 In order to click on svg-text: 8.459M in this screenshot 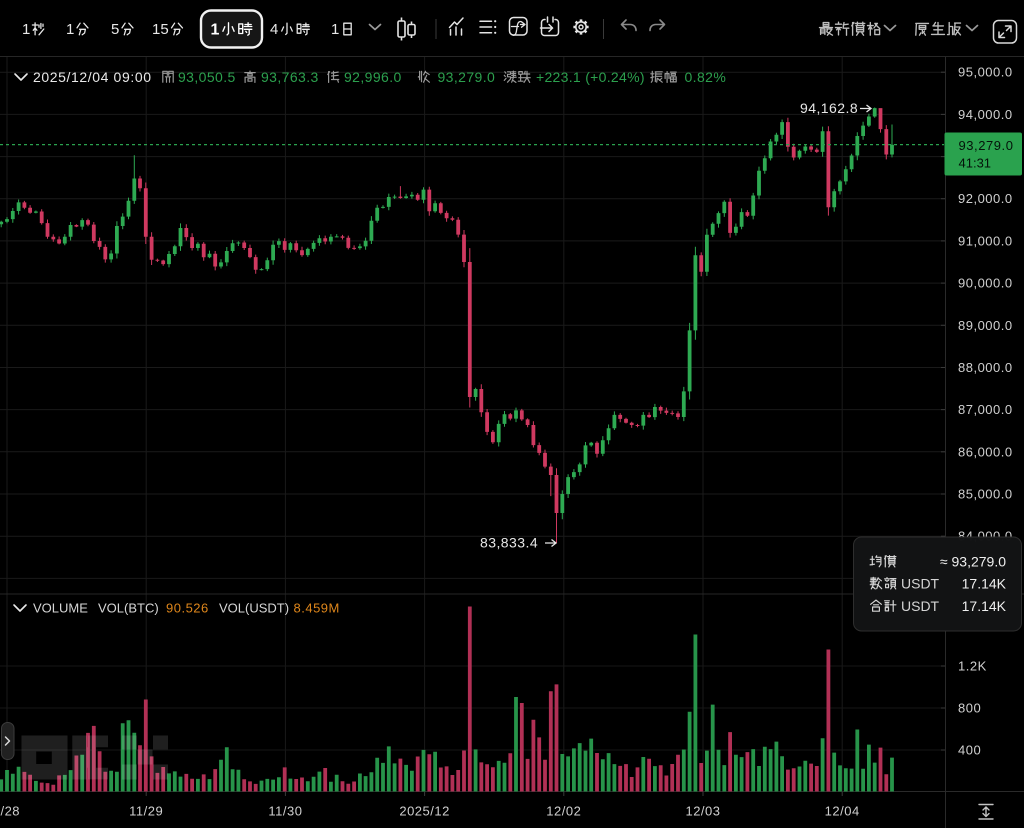, I will do `click(317, 608)`.